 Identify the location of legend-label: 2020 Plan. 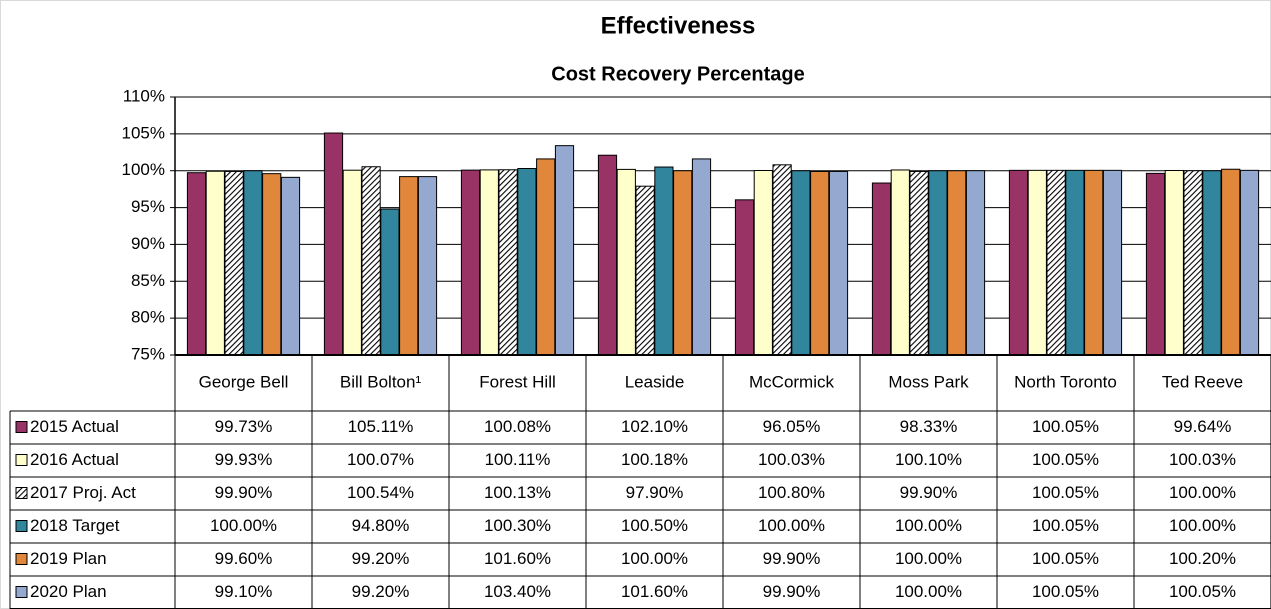
(68, 591).